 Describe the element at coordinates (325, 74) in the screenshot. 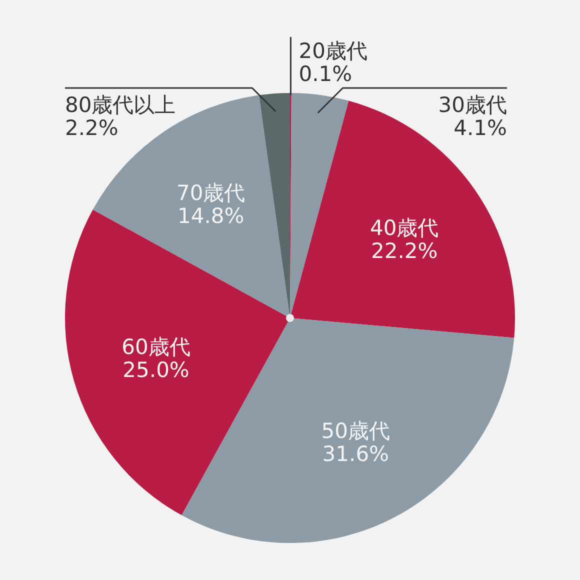

I see `data-label: 0.1%` at that location.